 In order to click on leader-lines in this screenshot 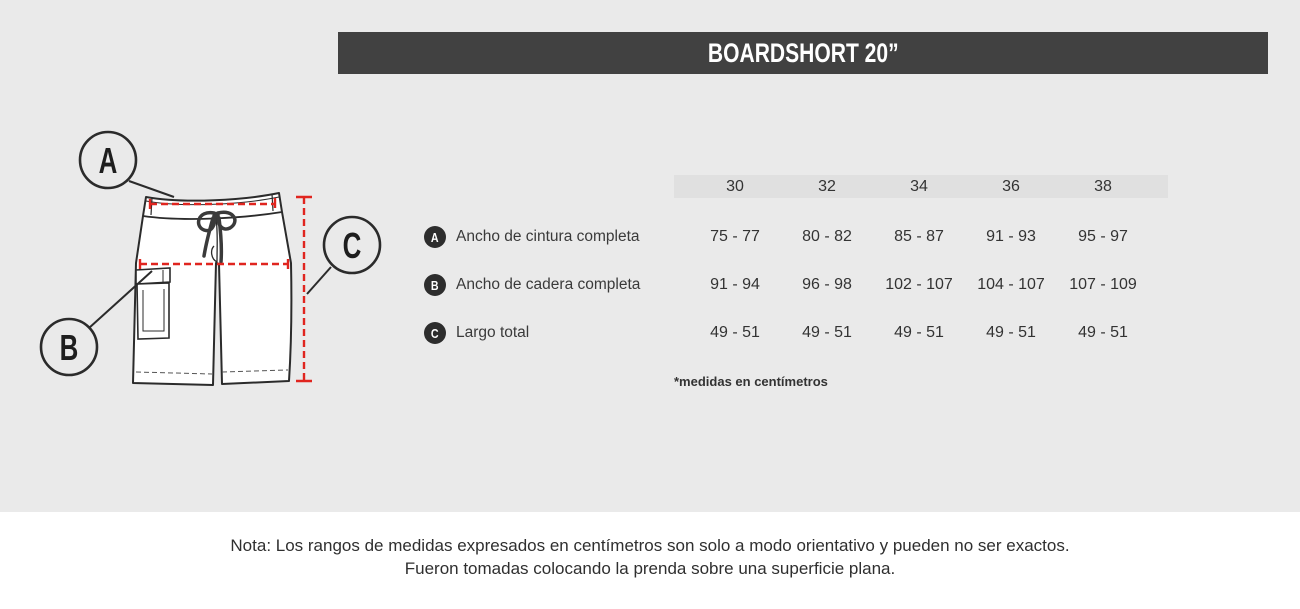, I will do `click(210, 254)`.